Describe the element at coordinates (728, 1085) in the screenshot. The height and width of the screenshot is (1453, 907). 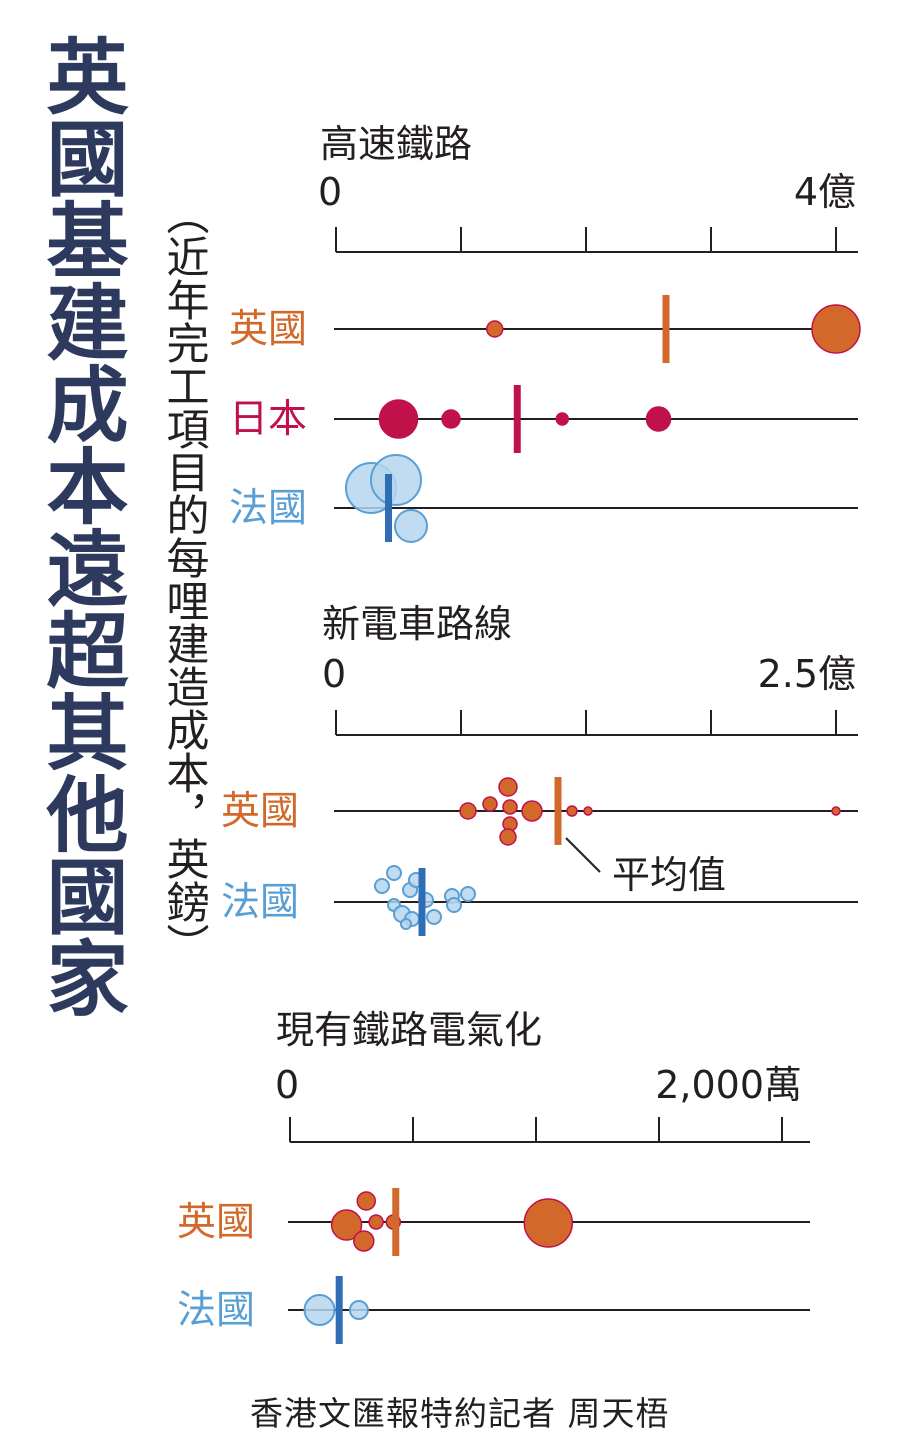
I see `axis-max-label: 2,000萬` at that location.